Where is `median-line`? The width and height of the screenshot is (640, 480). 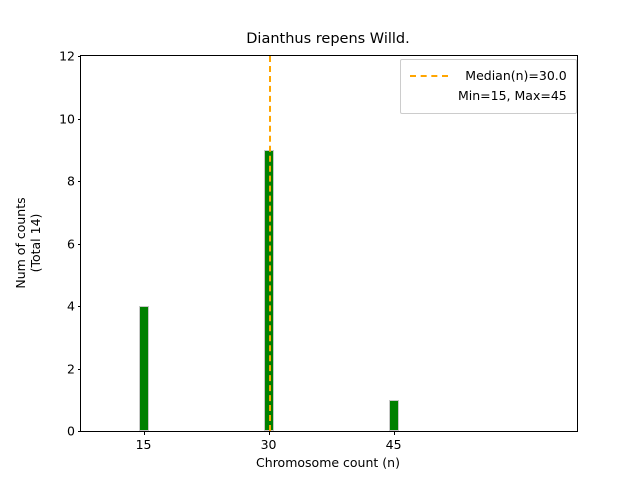
median-line is located at coordinates (269, 243).